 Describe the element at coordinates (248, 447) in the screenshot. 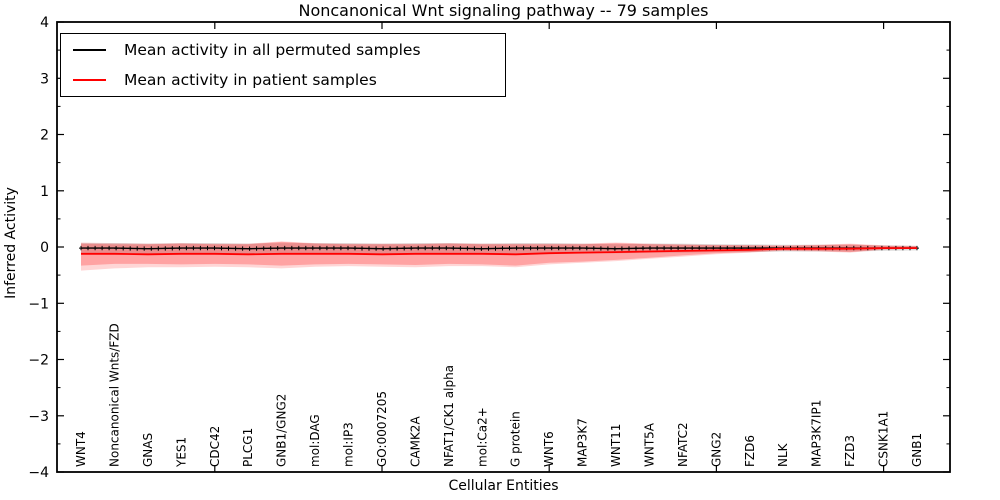

I see `x-category-label: PLCG1` at that location.